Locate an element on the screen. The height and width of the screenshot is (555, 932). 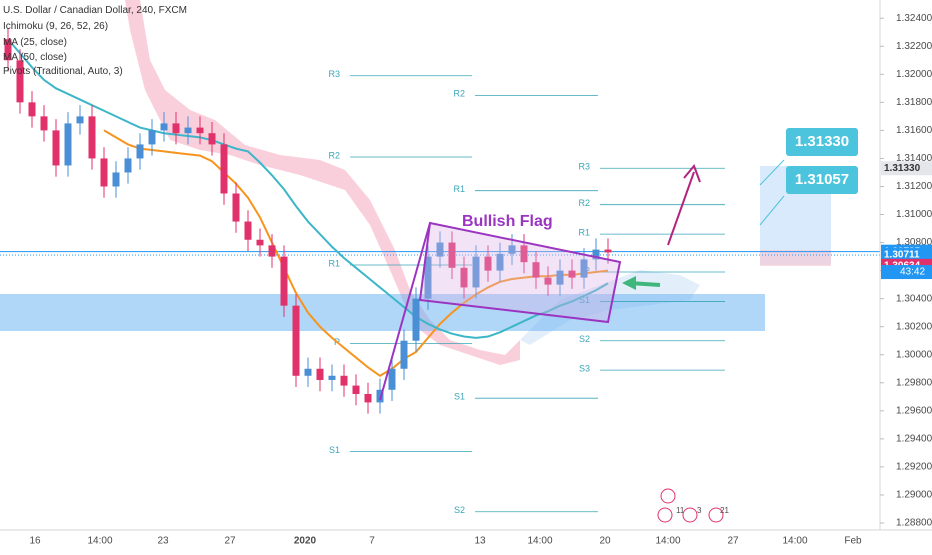
flag-pole is located at coordinates (405, 311).